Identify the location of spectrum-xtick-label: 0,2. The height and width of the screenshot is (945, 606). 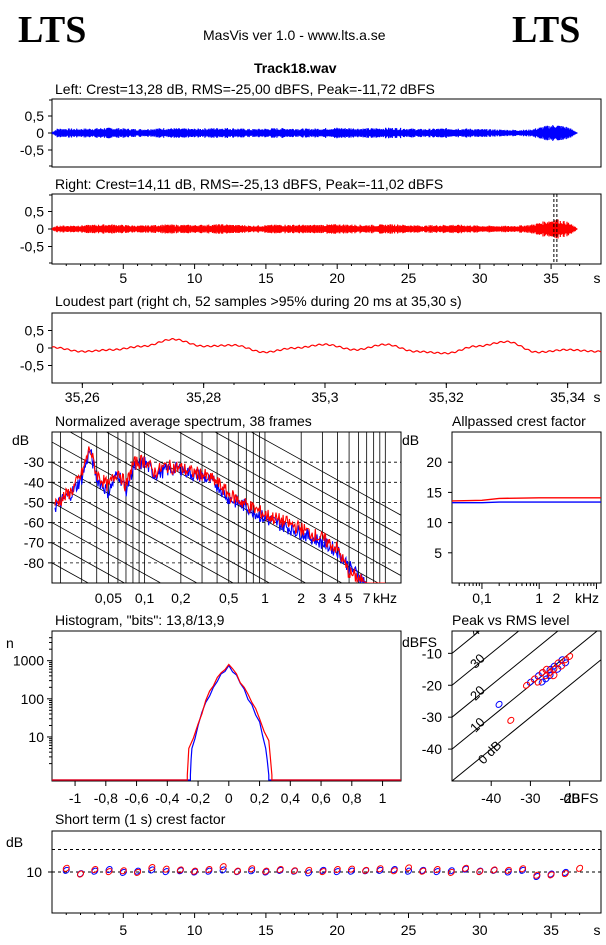
(181, 598).